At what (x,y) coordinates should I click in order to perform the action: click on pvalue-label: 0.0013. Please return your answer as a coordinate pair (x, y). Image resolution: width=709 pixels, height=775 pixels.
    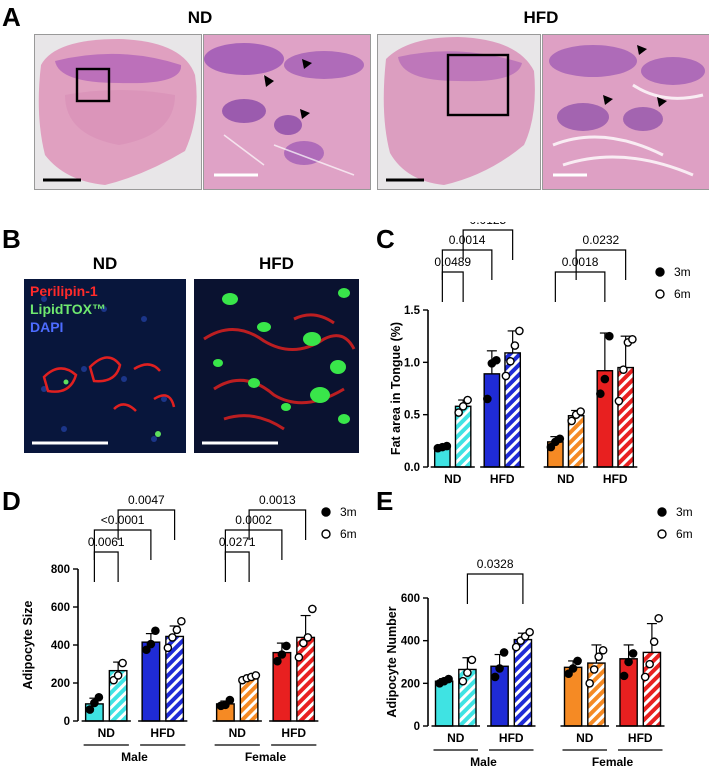
    Looking at the image, I should click on (277, 500).